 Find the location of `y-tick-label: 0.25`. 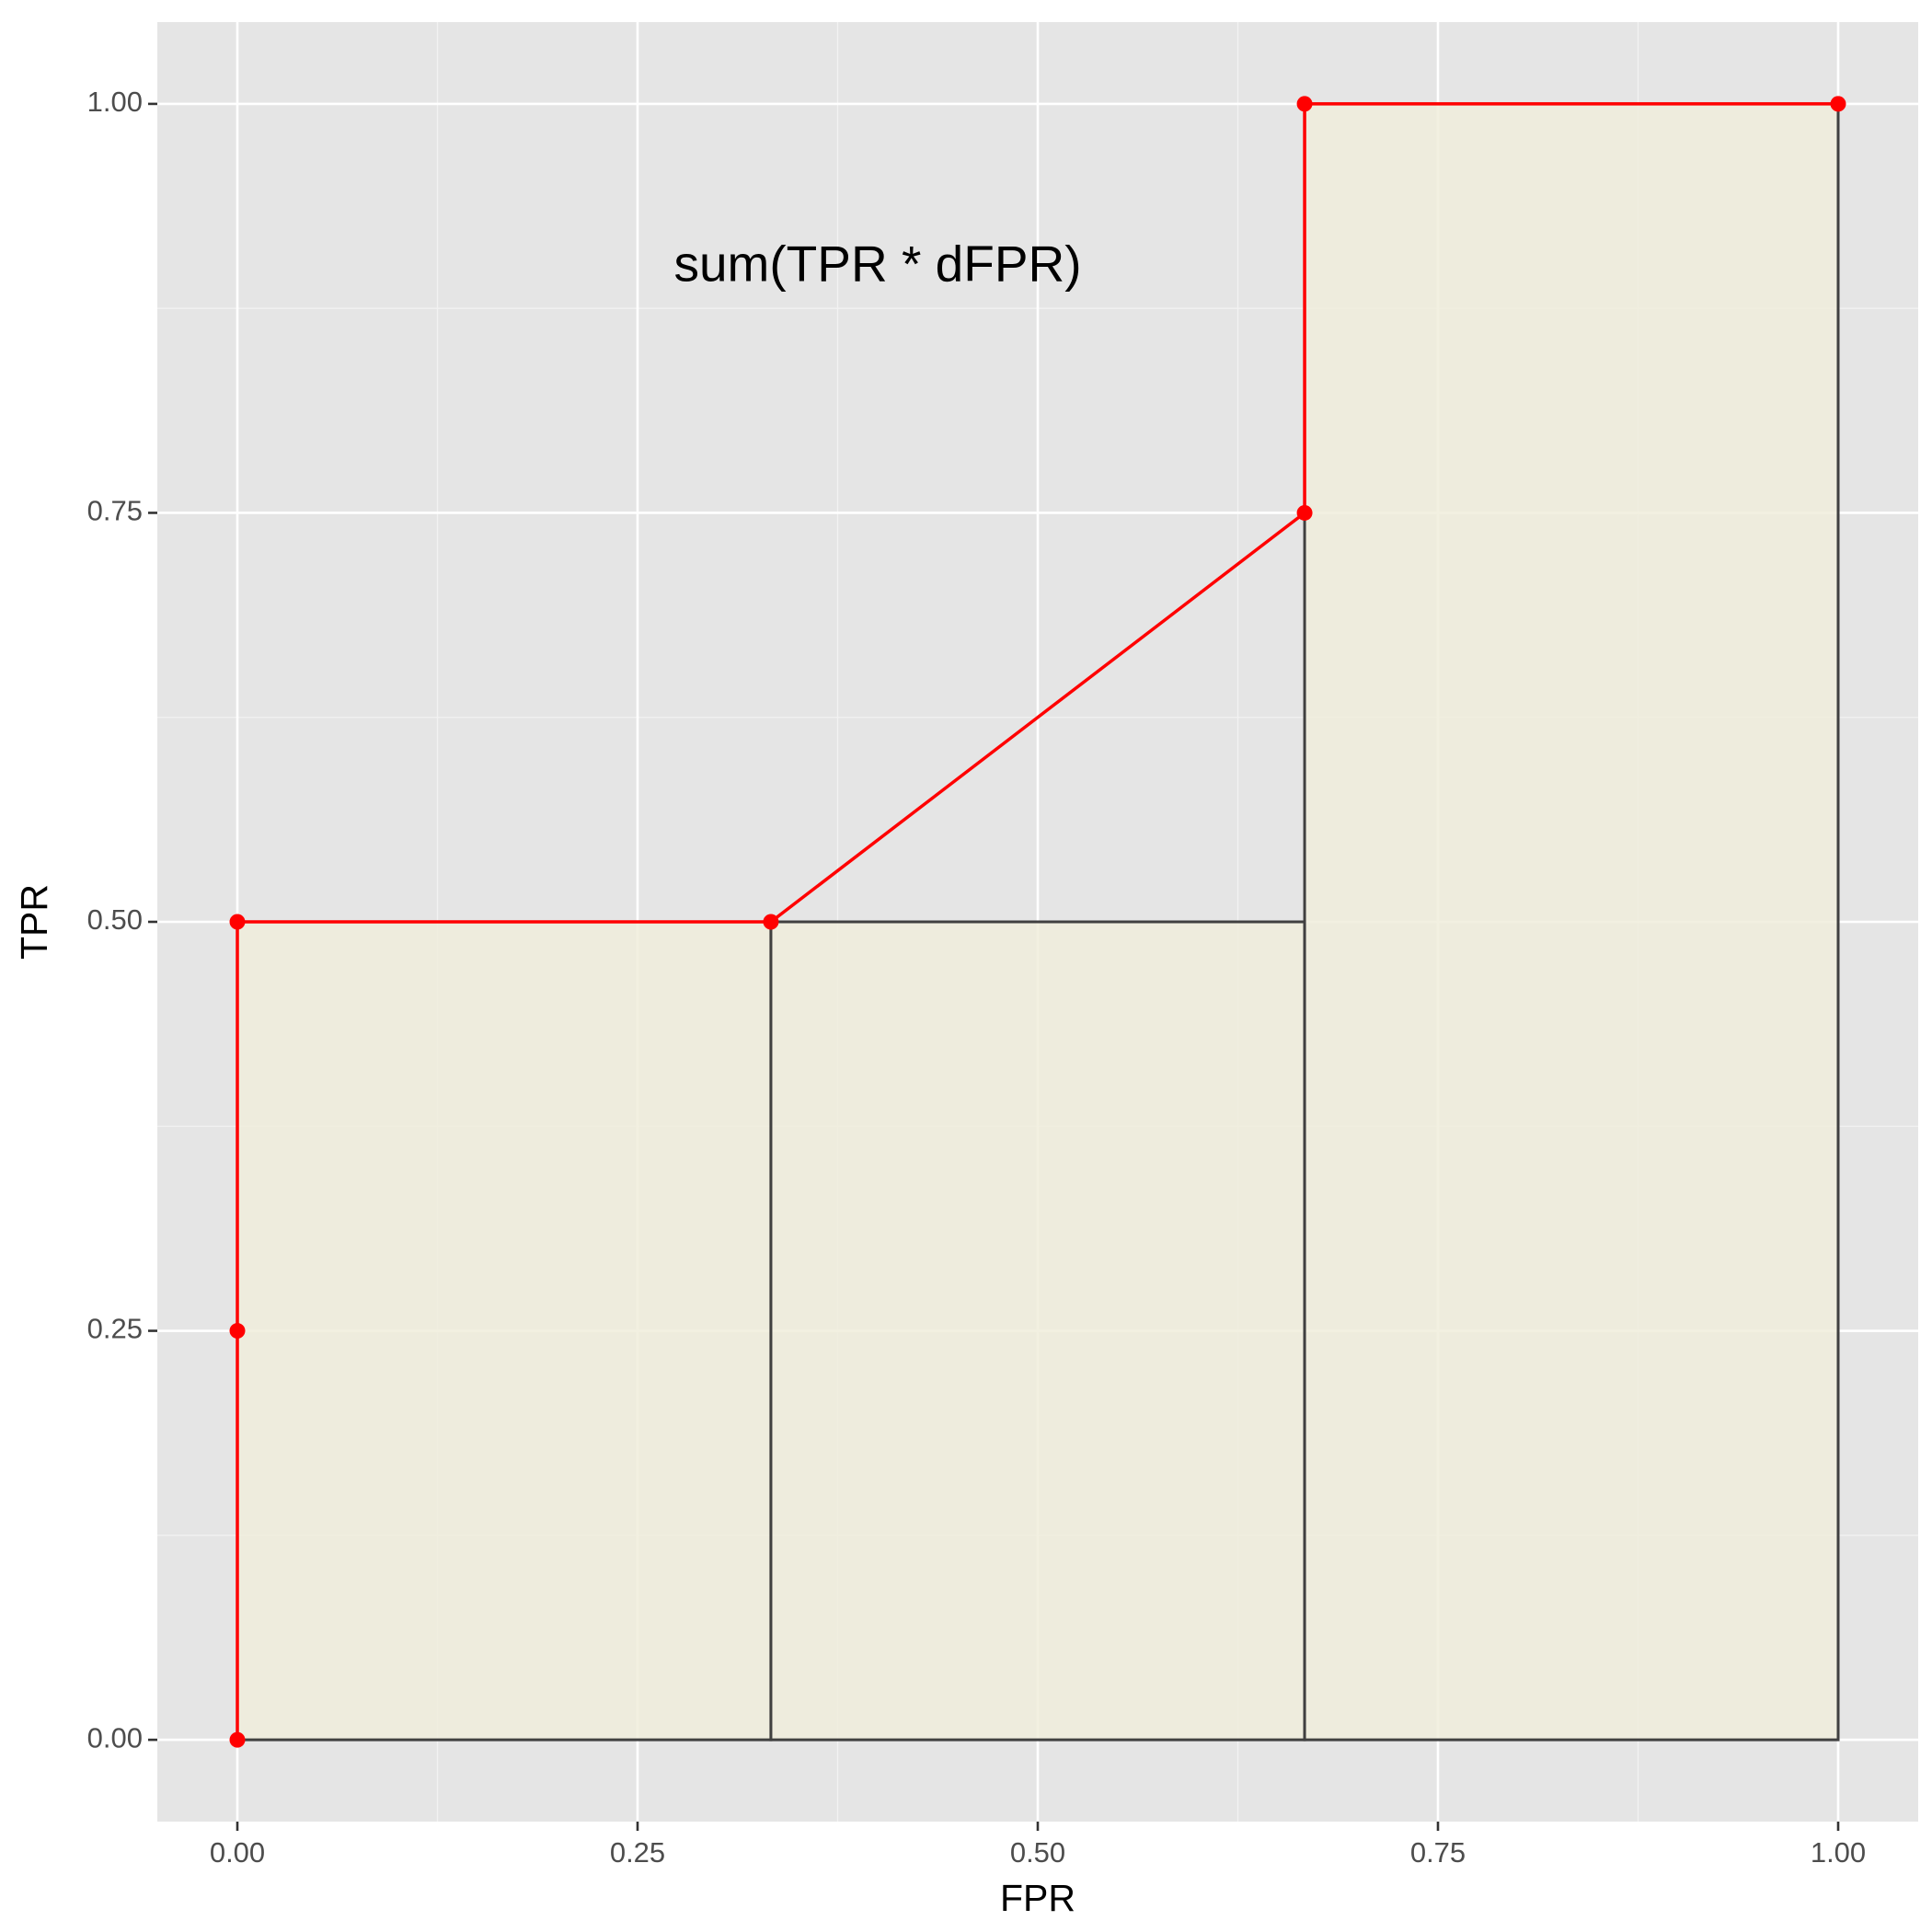

y-tick-label: 0.25 is located at coordinates (115, 1329).